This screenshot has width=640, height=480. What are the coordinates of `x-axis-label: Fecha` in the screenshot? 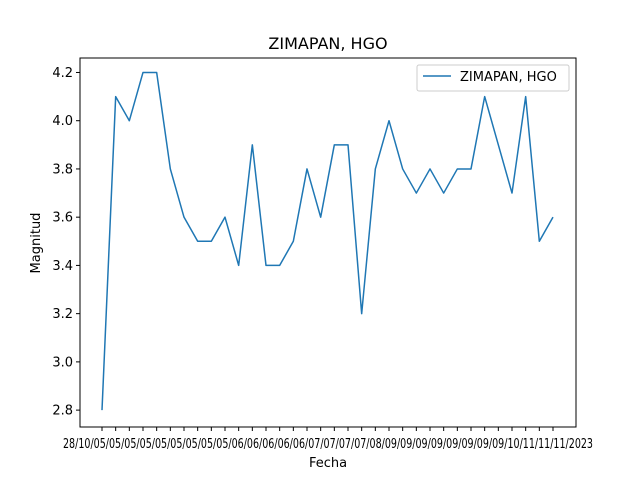 It's located at (328, 463).